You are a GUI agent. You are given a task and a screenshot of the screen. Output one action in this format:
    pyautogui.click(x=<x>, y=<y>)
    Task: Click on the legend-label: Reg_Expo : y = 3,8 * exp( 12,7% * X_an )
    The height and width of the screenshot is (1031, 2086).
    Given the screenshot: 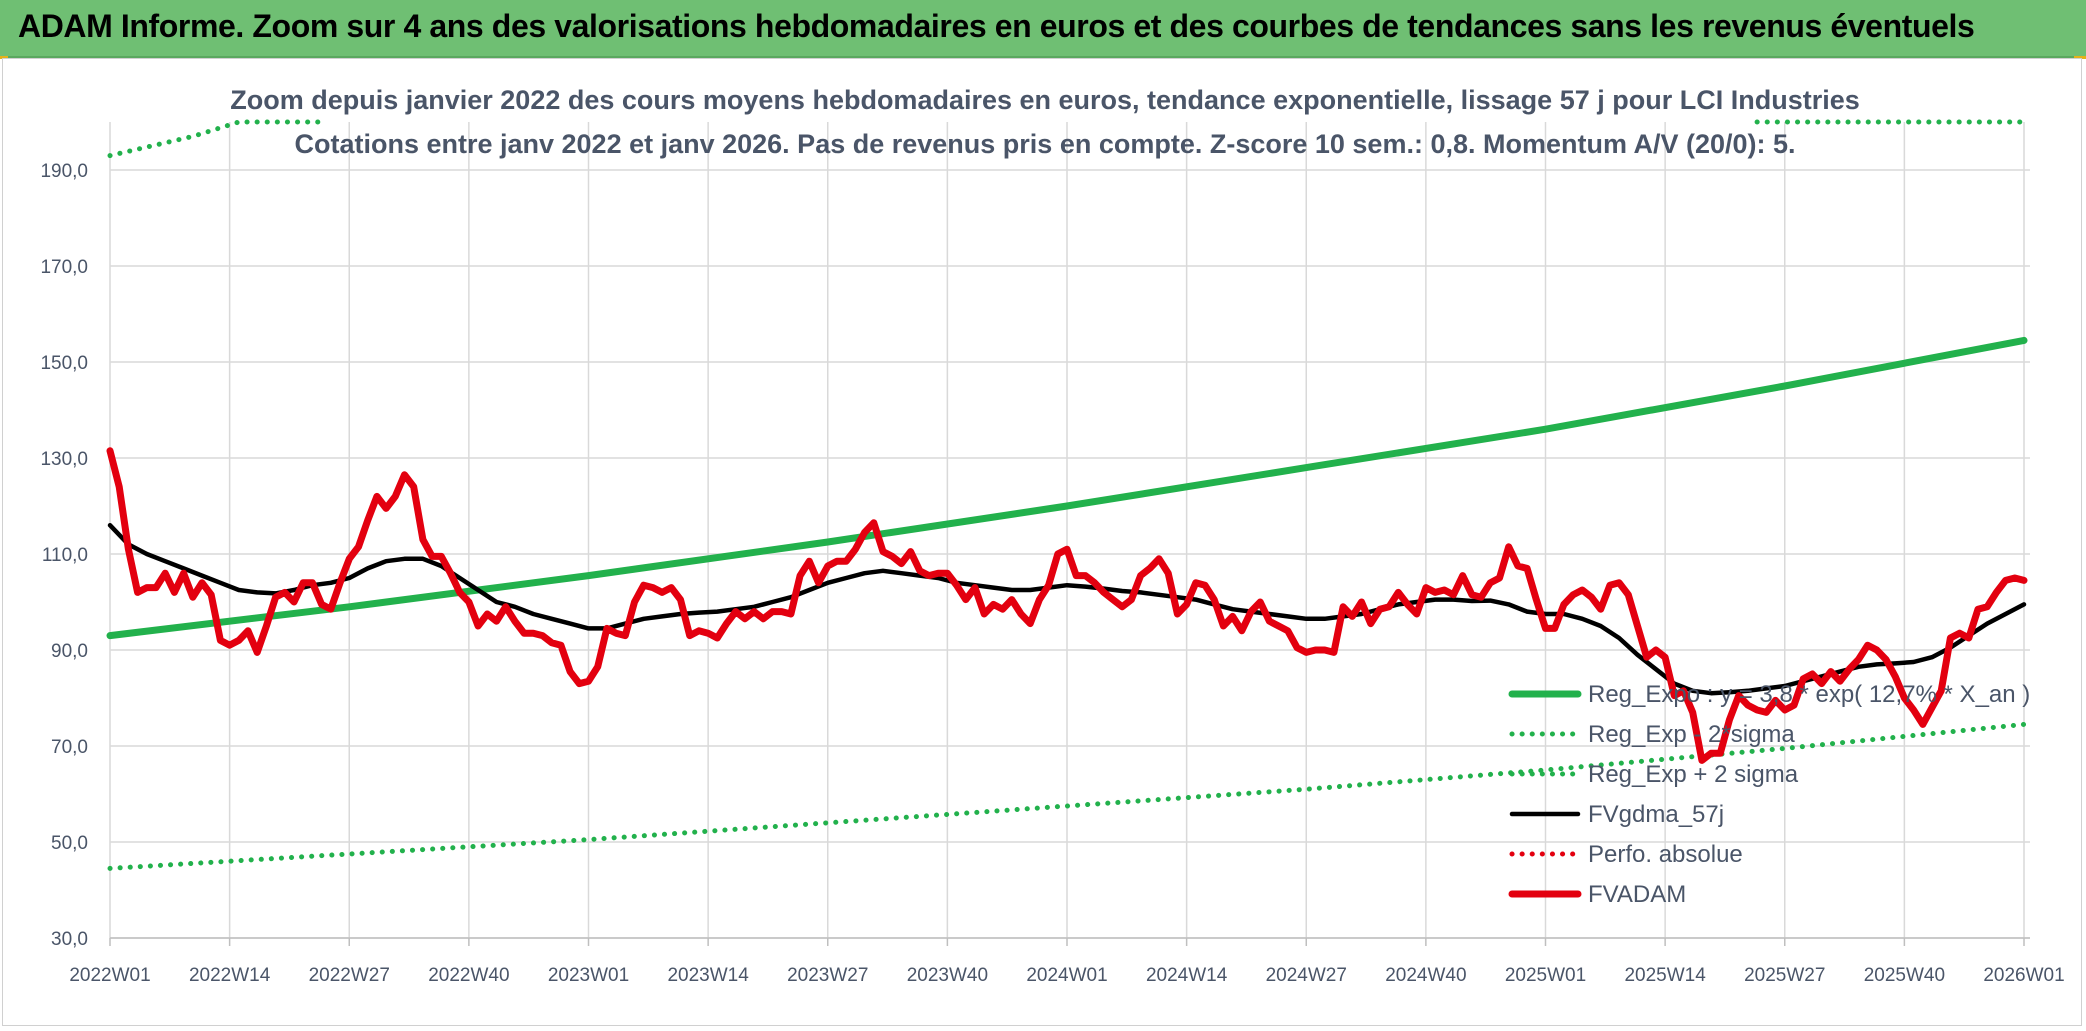 What is the action you would take?
    pyautogui.click(x=1809, y=694)
    